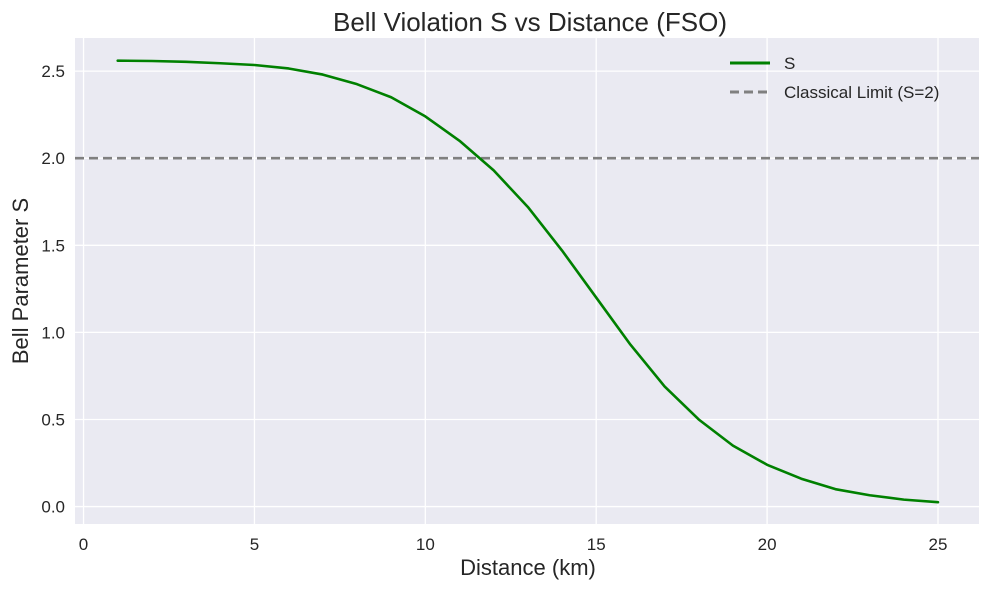 The height and width of the screenshot is (590, 989). What do you see at coordinates (53, 289) in the screenshot?
I see `y-axis-ticks: 0.0 0.5 1.0 1.5 2.0 2.5` at bounding box center [53, 289].